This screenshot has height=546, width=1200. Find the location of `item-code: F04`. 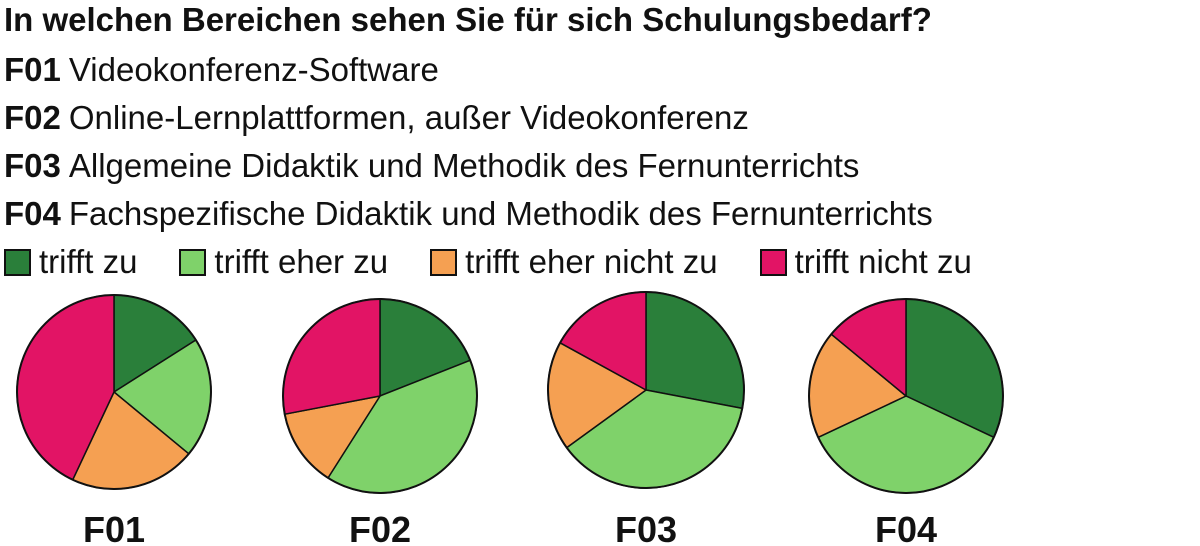

item-code: F04 is located at coordinates (32, 213).